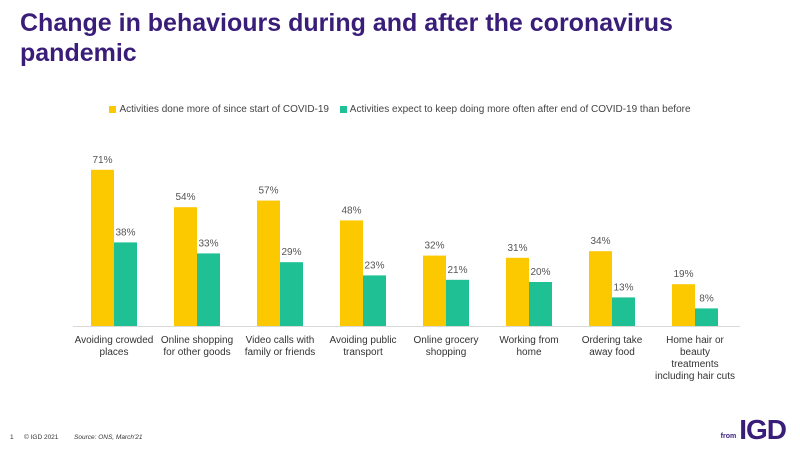  I want to click on data-label: 19%, so click(683, 274).